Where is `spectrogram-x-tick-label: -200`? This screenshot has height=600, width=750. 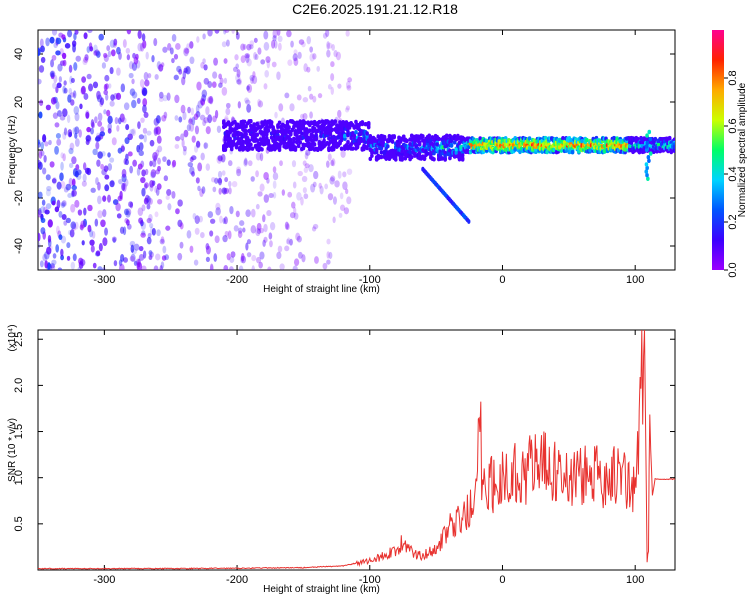 spectrogram-x-tick-label: -200 is located at coordinates (237, 280).